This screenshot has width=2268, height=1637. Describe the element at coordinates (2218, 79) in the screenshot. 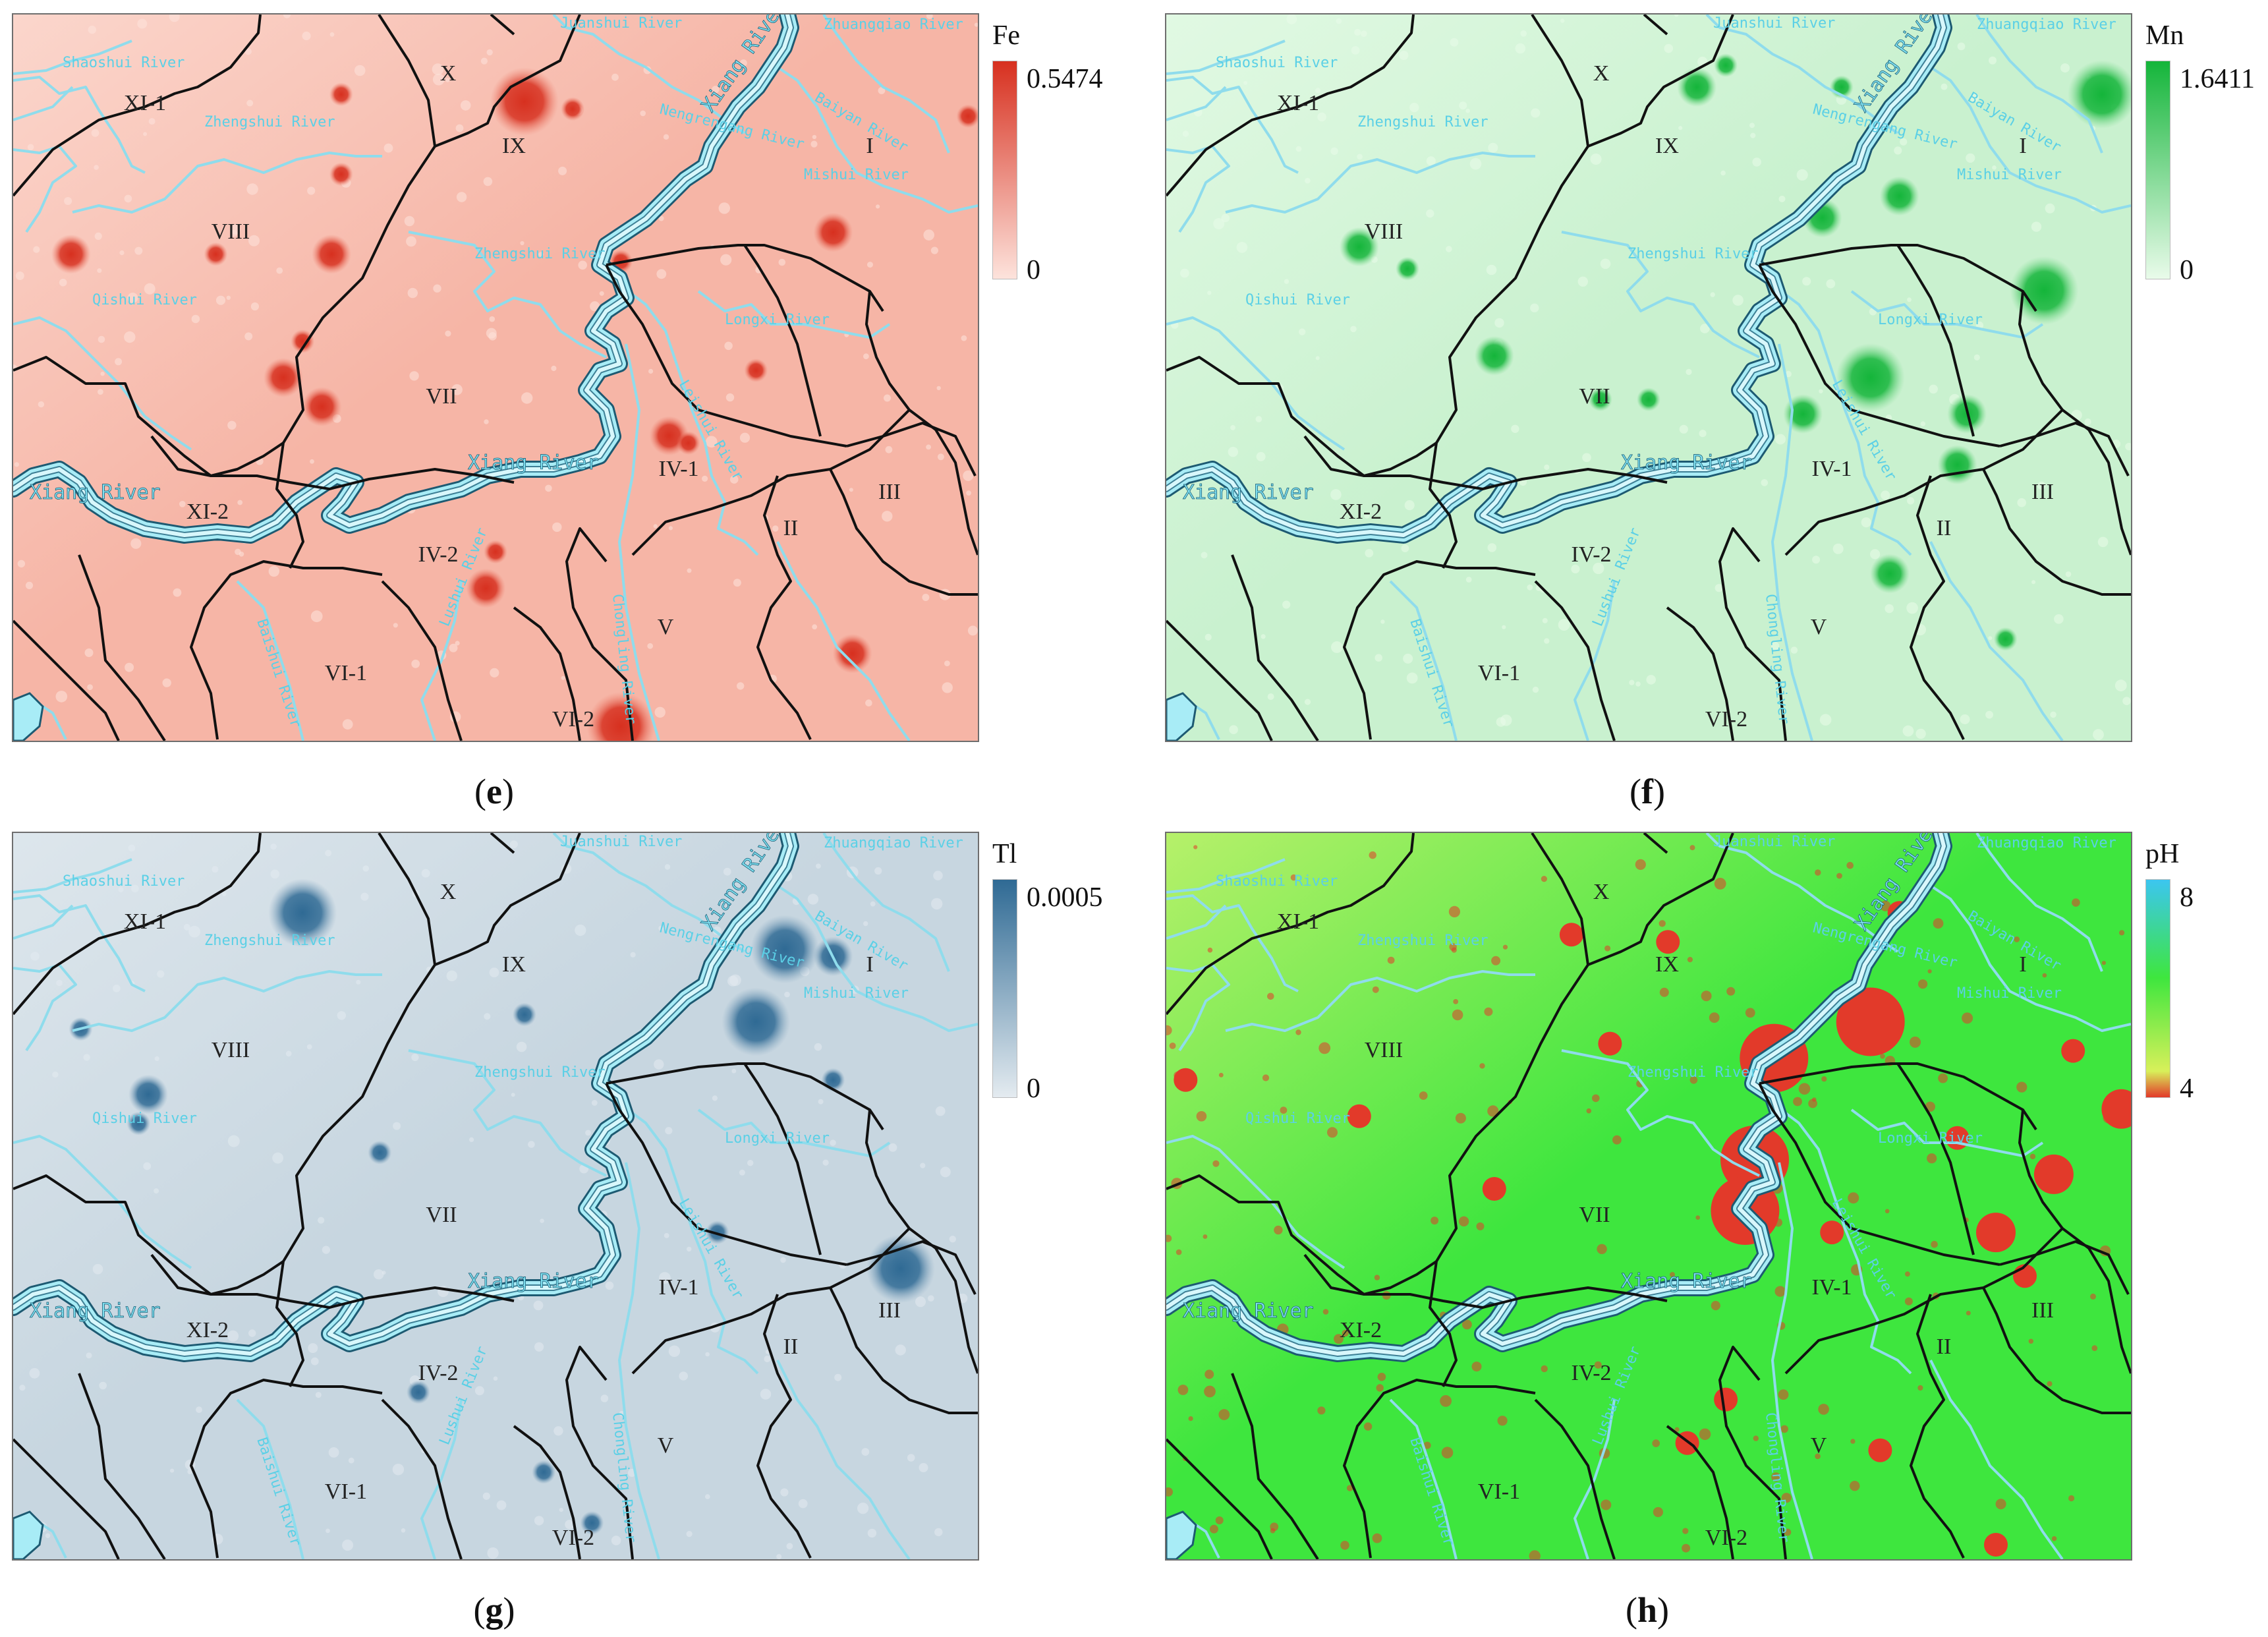

I see `legend-max: 1.6411` at that location.